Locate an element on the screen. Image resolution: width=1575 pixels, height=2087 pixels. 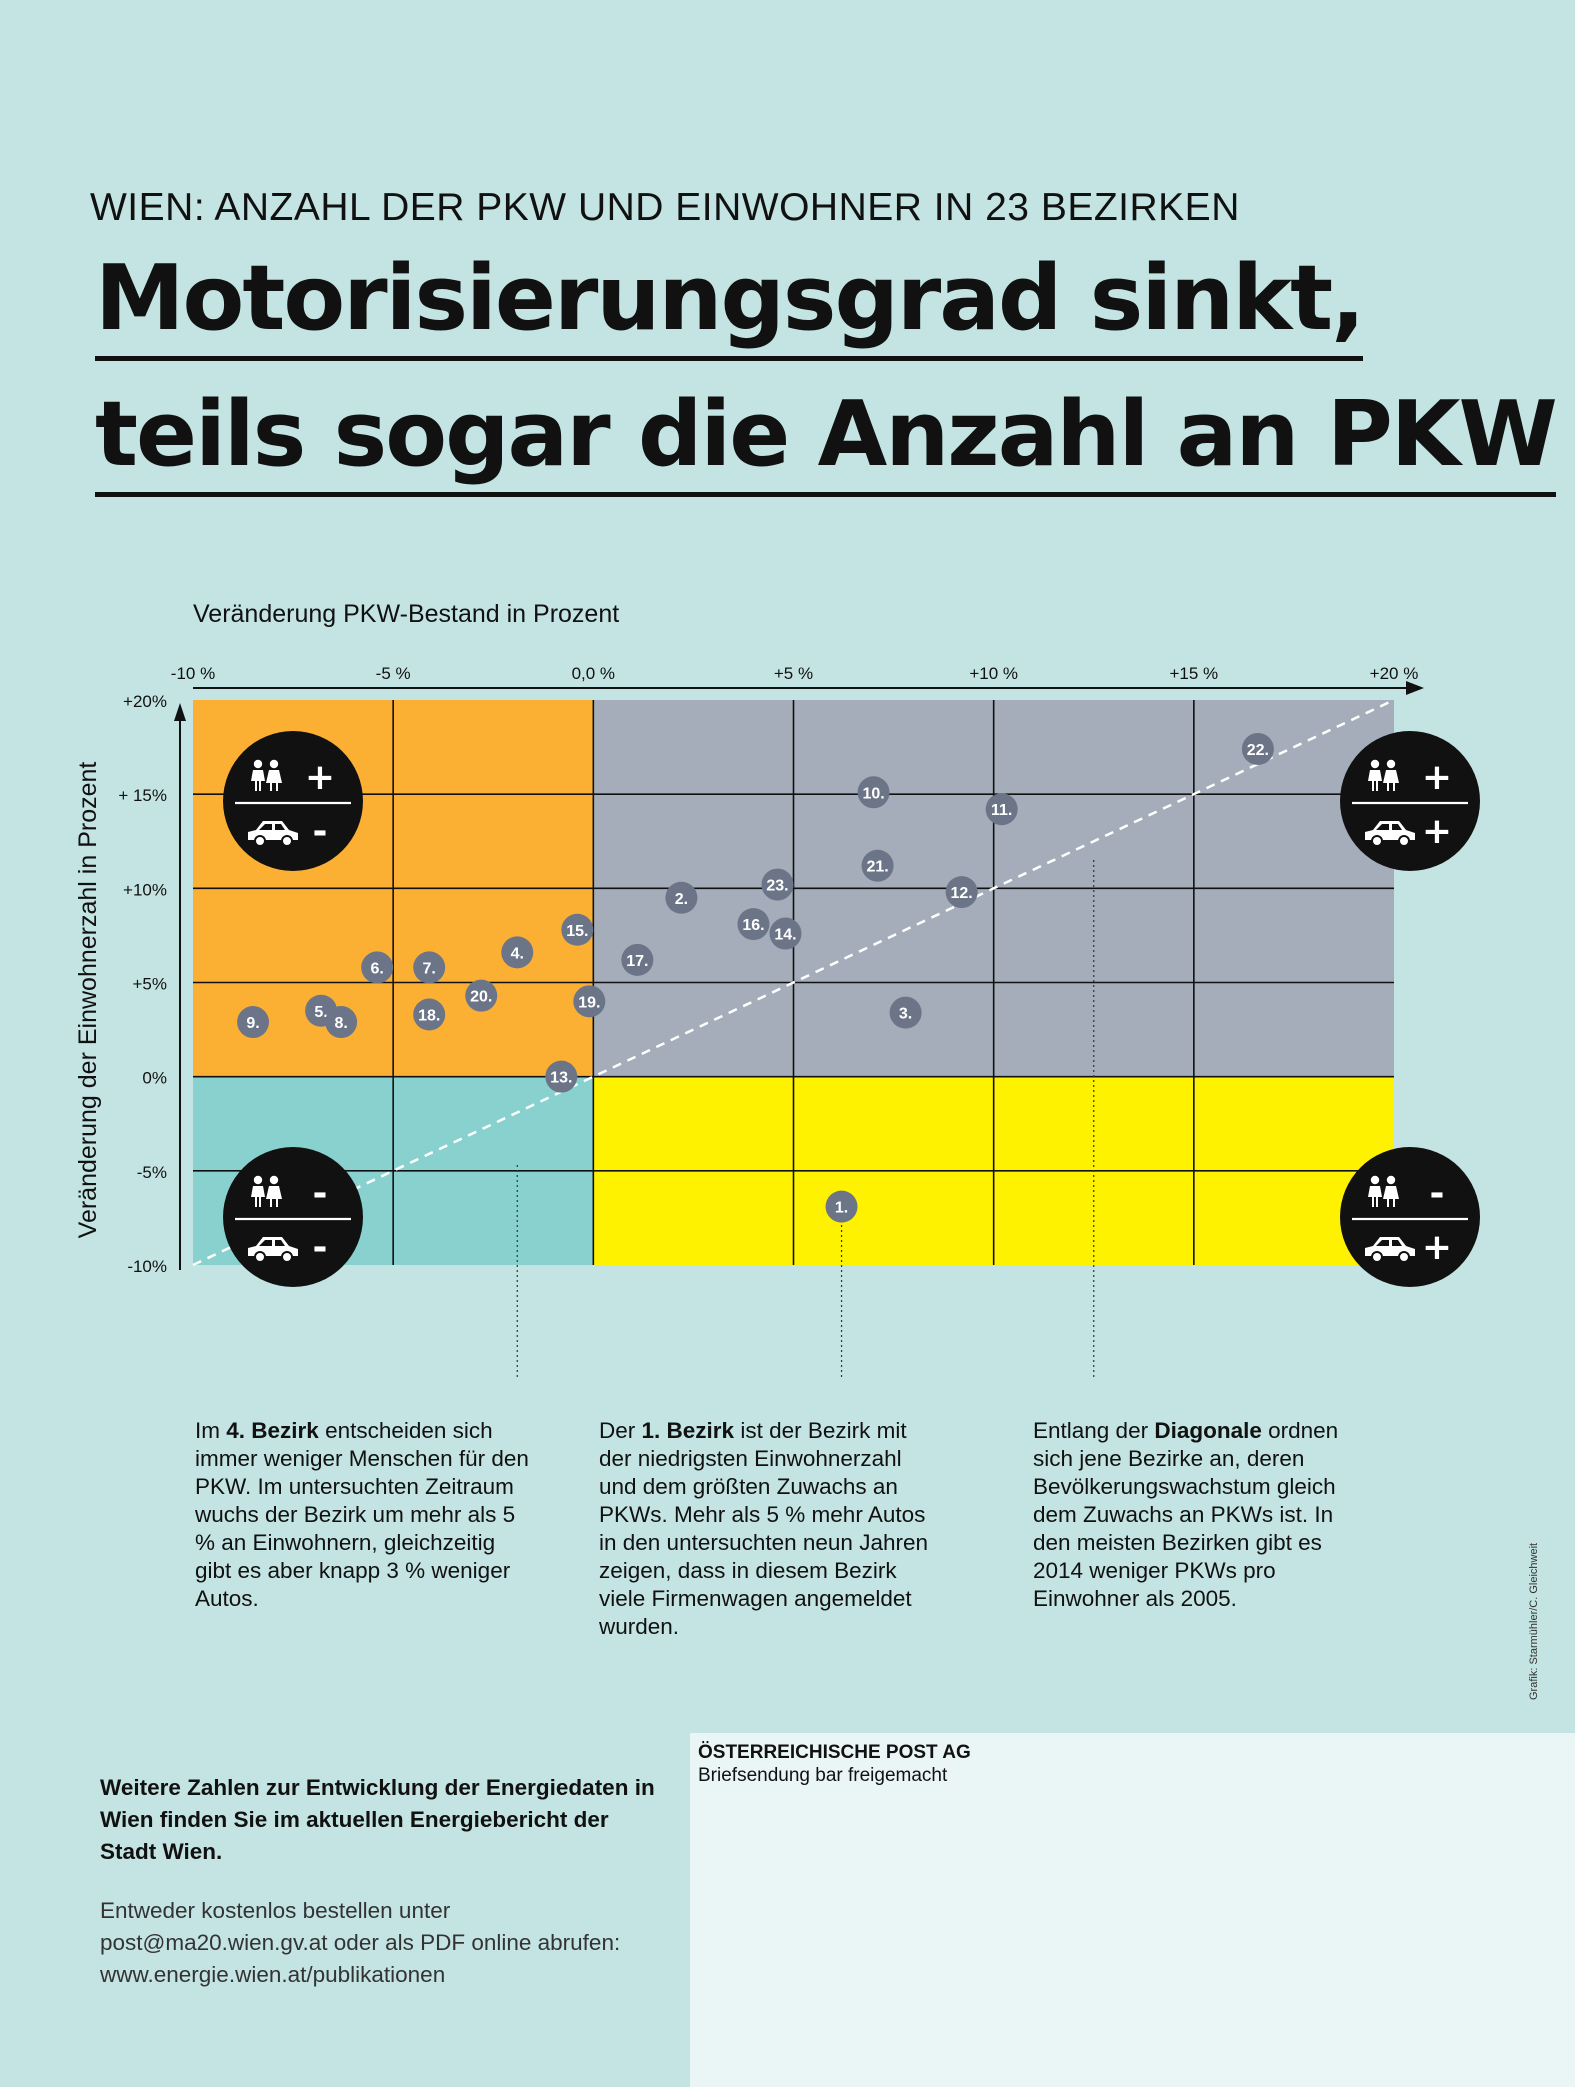
district-point: 6. is located at coordinates (377, 967).